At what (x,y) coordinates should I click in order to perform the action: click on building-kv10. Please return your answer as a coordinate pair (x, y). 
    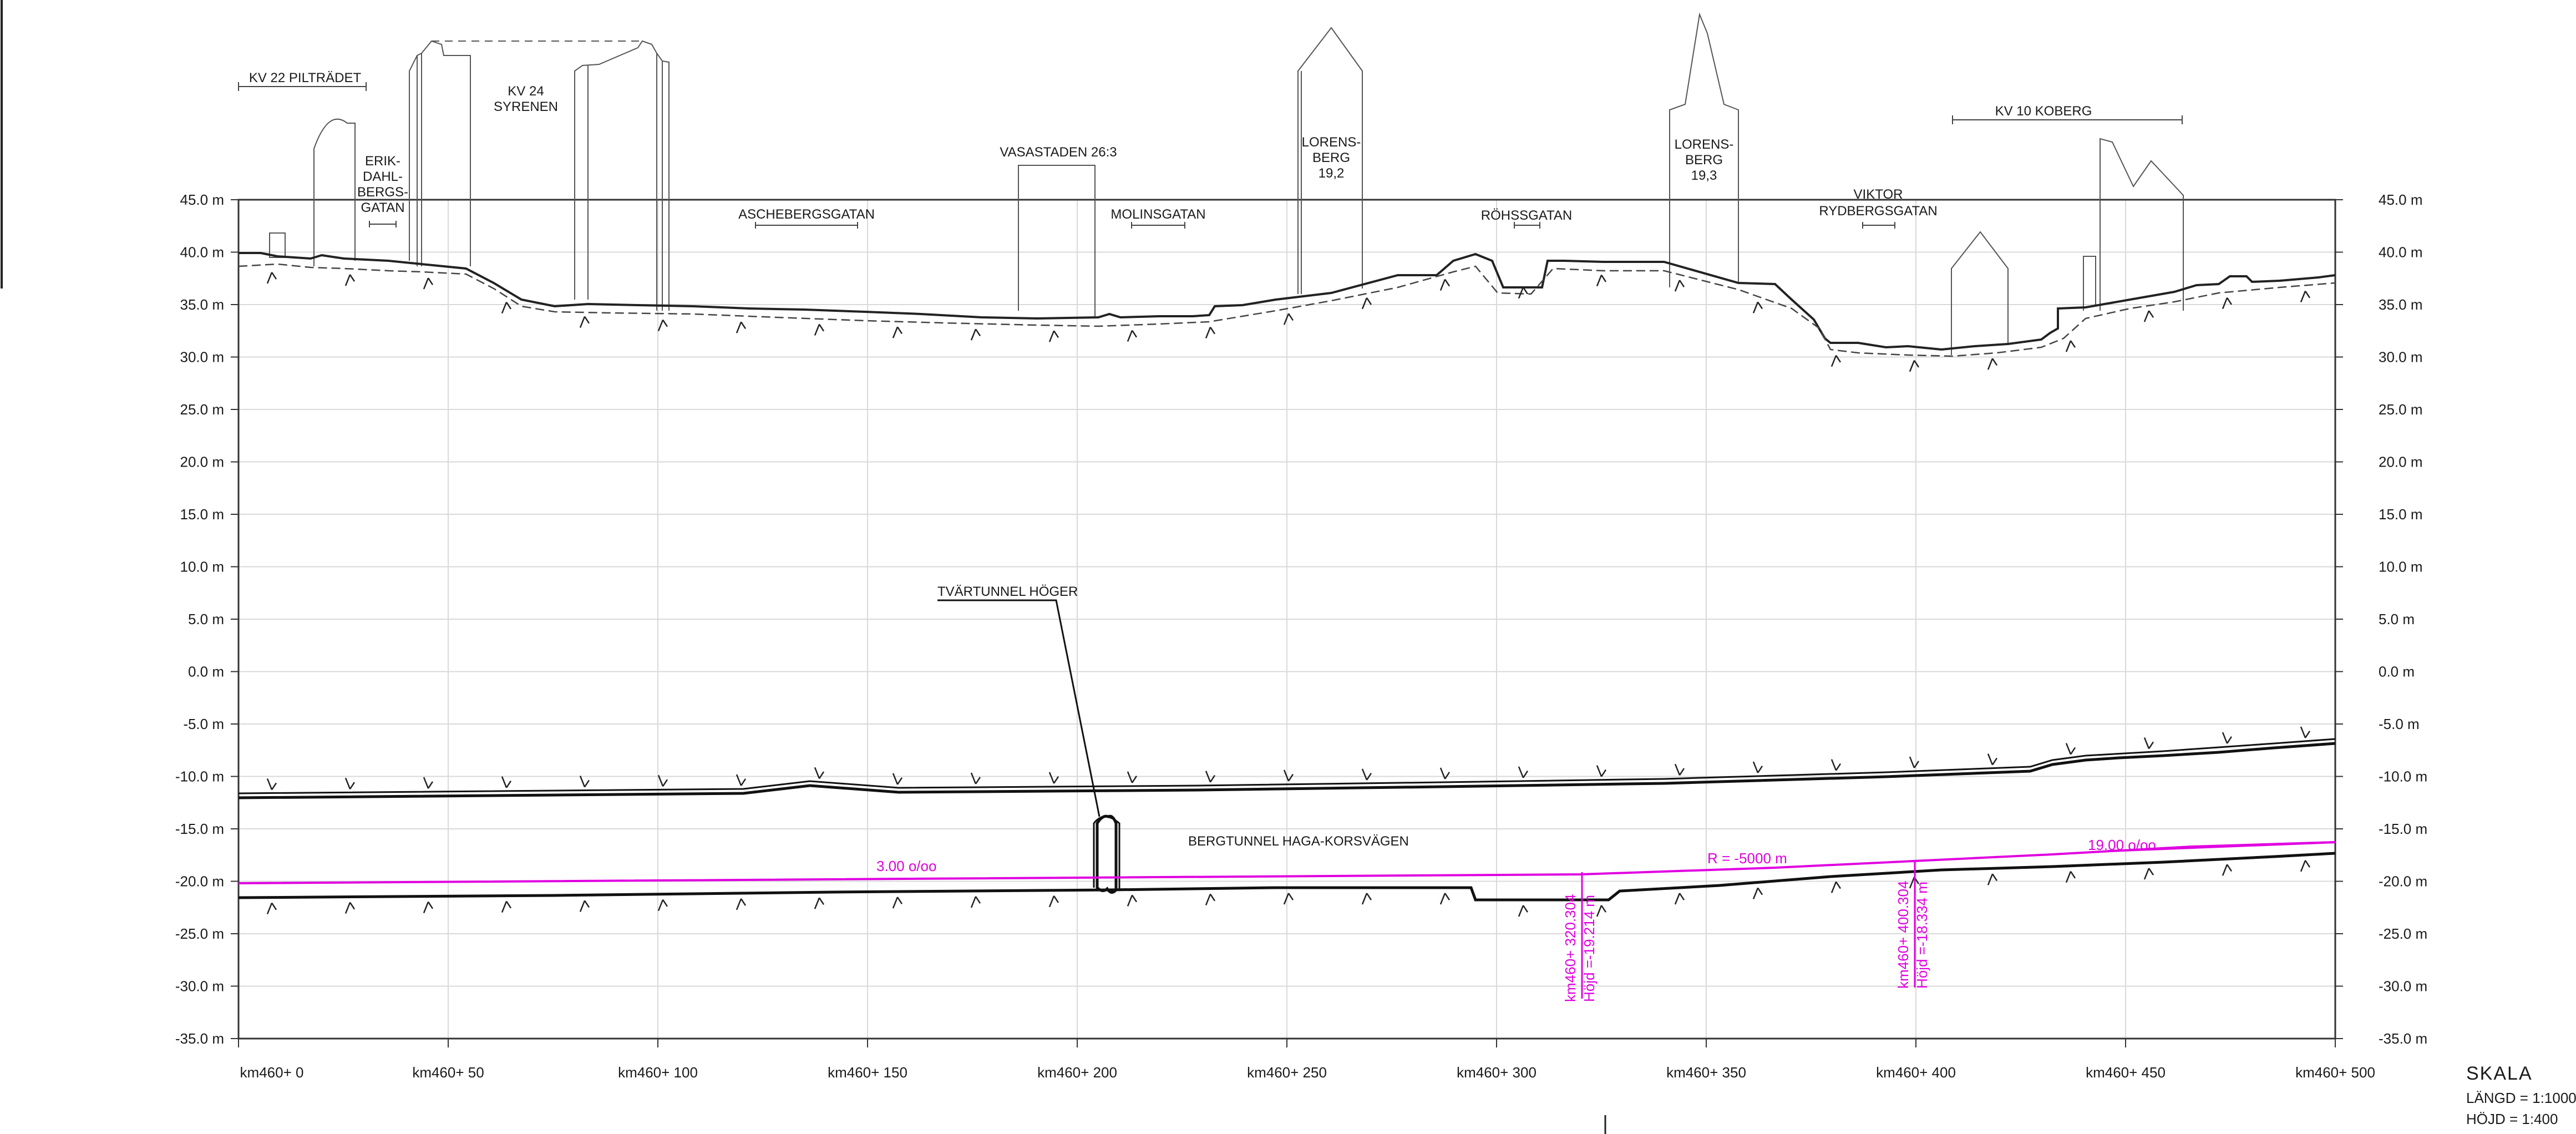
    Looking at the image, I should click on (2133, 224).